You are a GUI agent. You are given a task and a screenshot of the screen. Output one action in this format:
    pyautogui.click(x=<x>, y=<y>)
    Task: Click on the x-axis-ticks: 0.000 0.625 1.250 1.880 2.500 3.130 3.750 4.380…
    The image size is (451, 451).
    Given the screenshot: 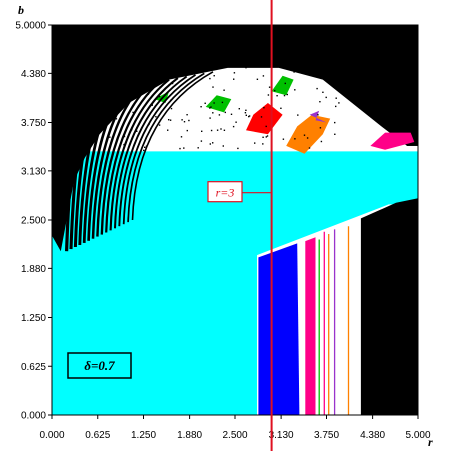 What is the action you would take?
    pyautogui.click(x=235, y=428)
    